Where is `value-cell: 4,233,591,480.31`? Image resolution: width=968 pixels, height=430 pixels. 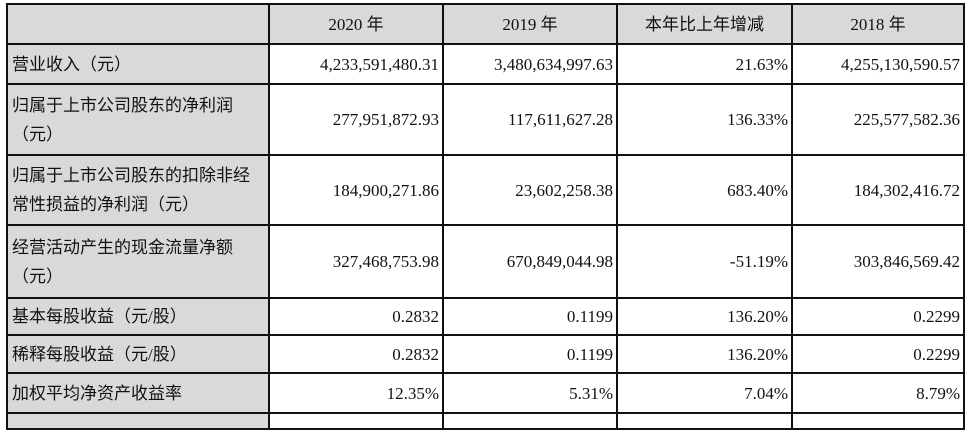
value-cell: 4,233,591,480.31 is located at coordinates (356, 64).